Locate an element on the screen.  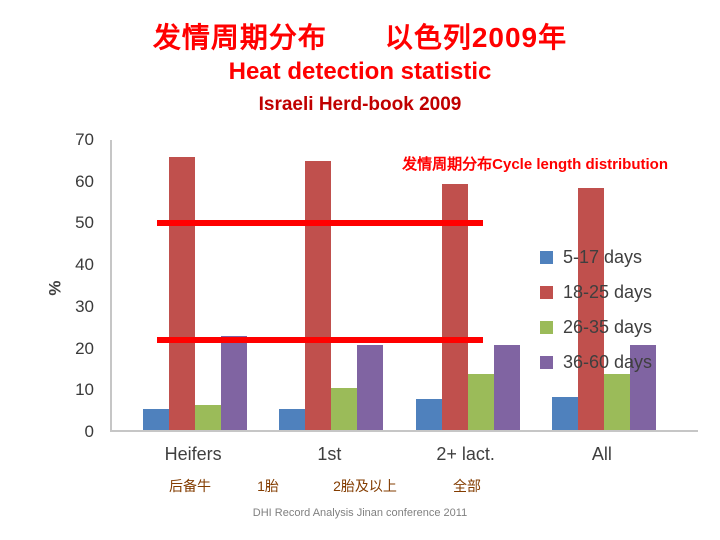
x-category-label: 1st is located at coordinates (329, 454).